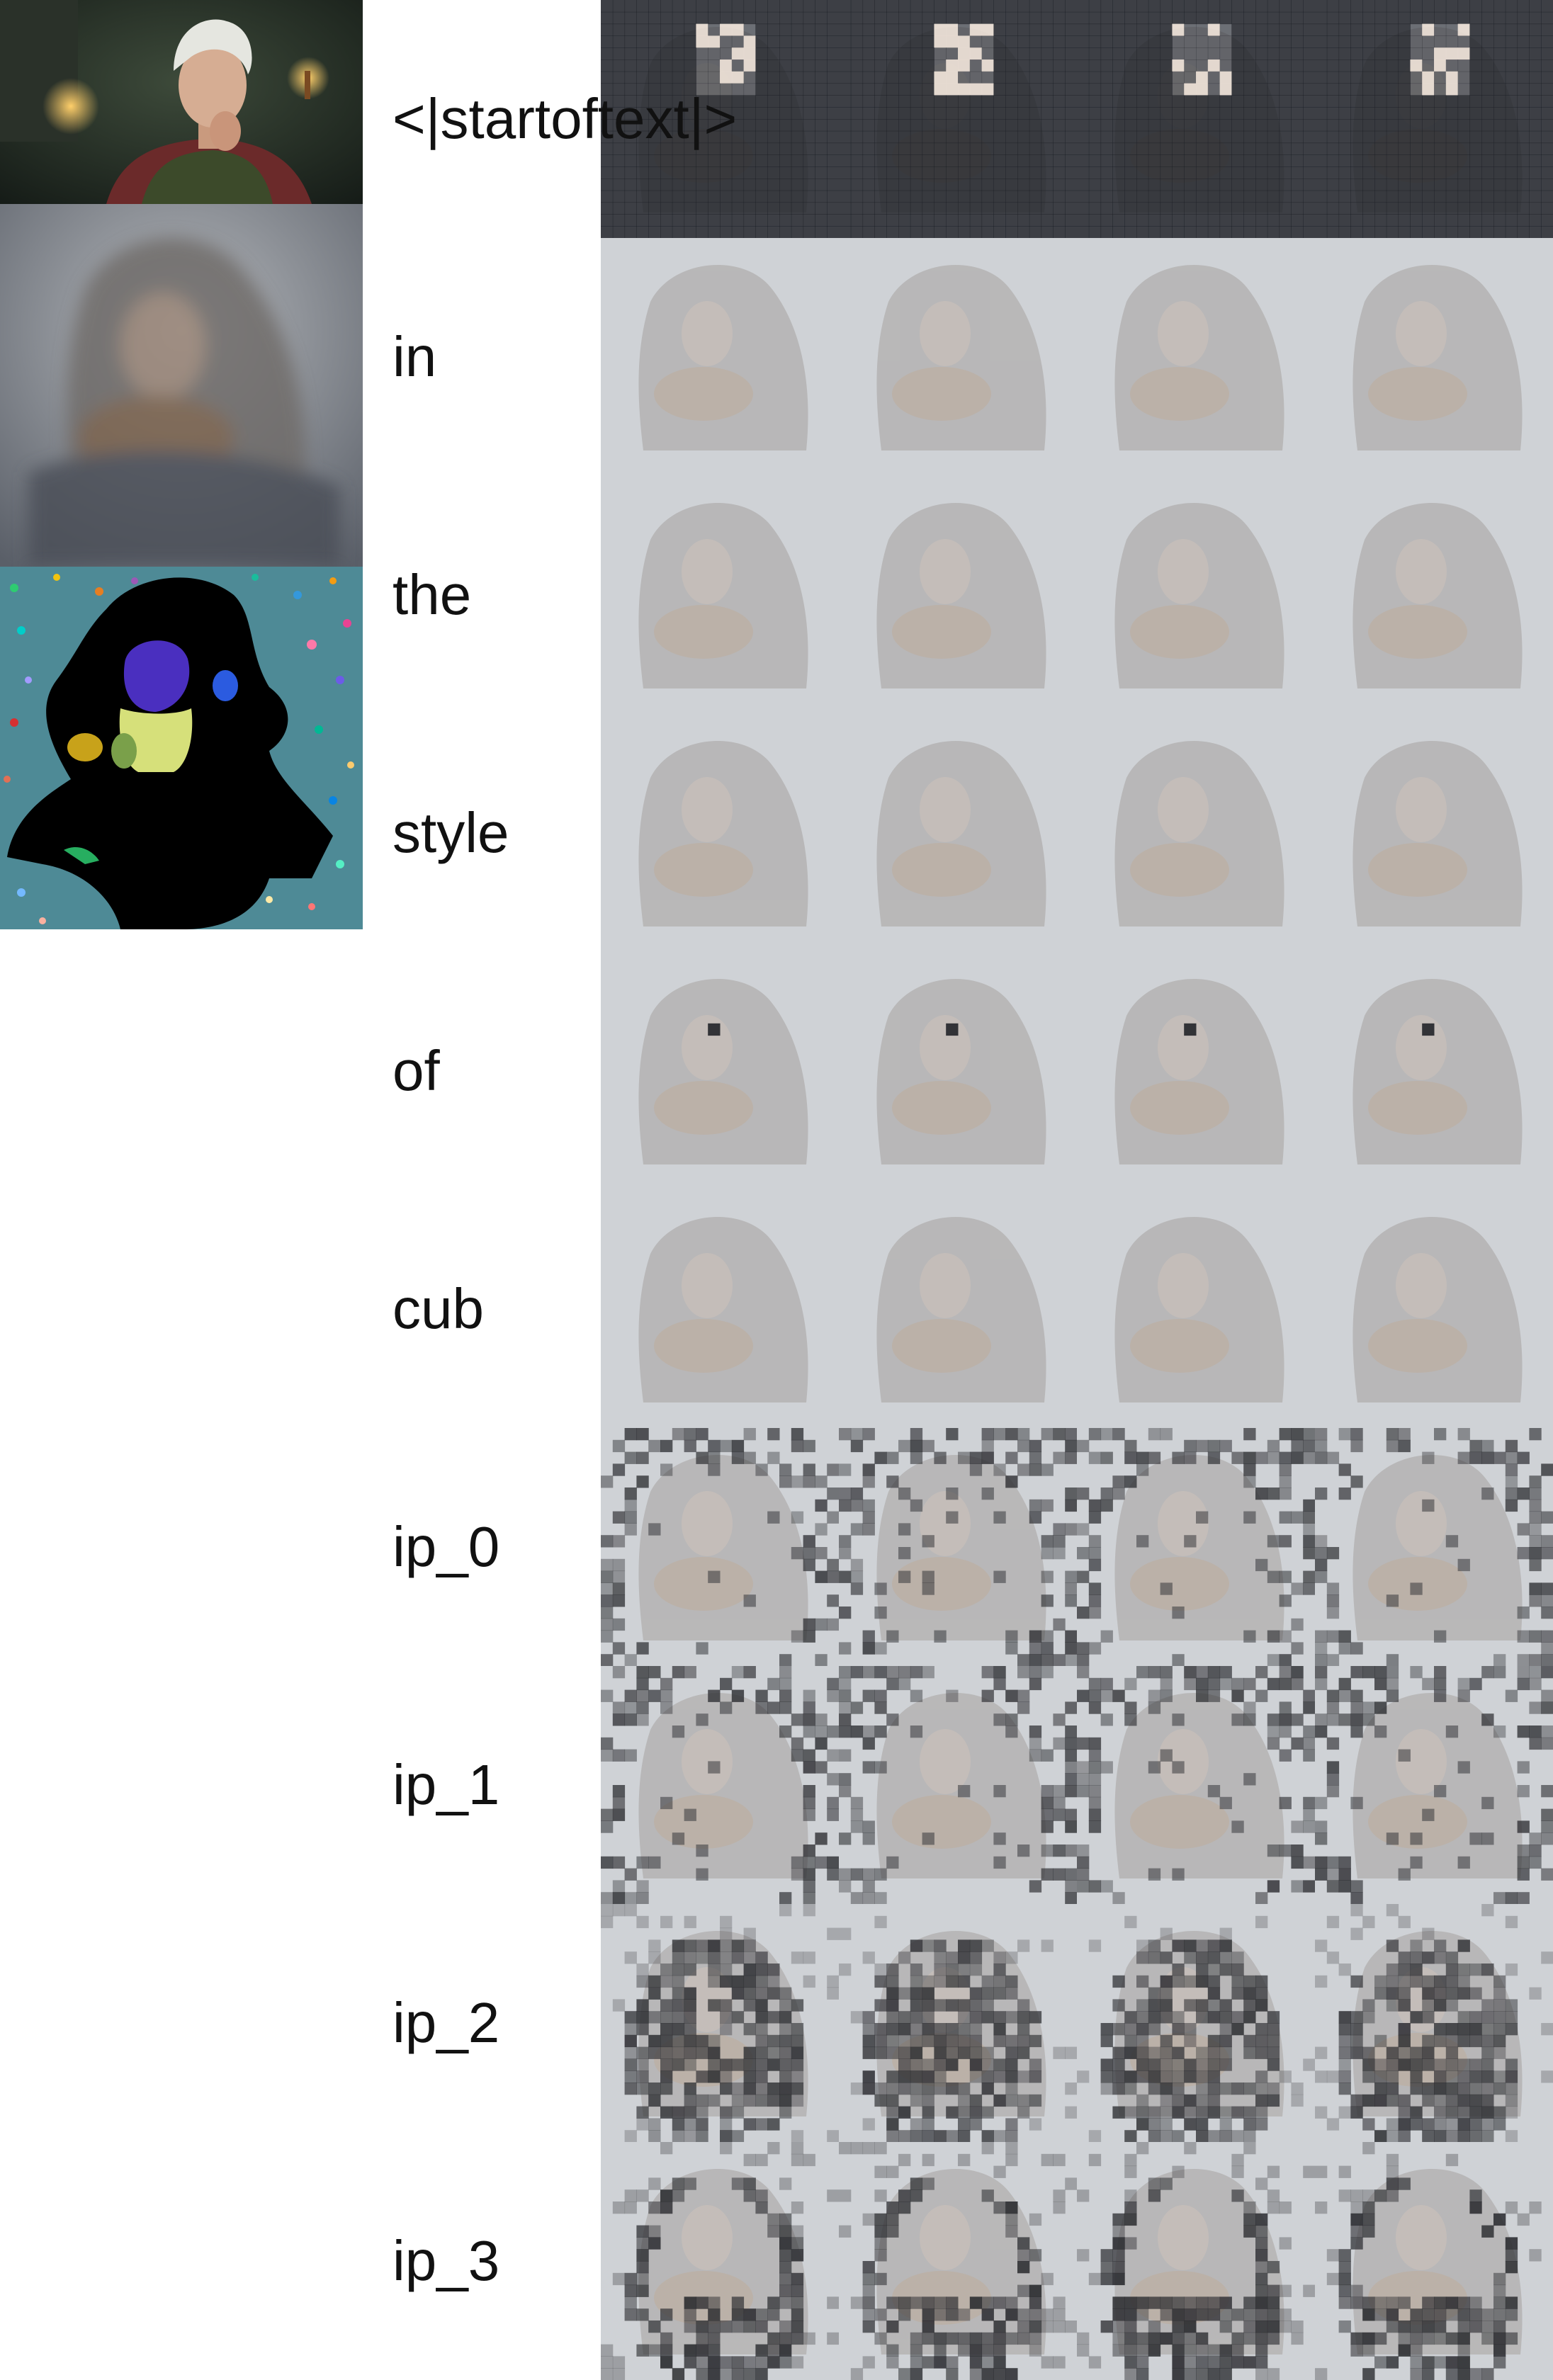  What do you see at coordinates (1434, 1071) in the screenshot?
I see `attention-map` at bounding box center [1434, 1071].